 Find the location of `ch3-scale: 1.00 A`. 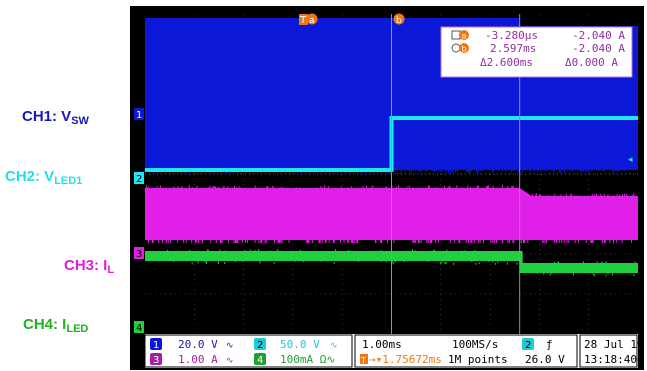

ch3-scale: 1.00 A is located at coordinates (198, 359).